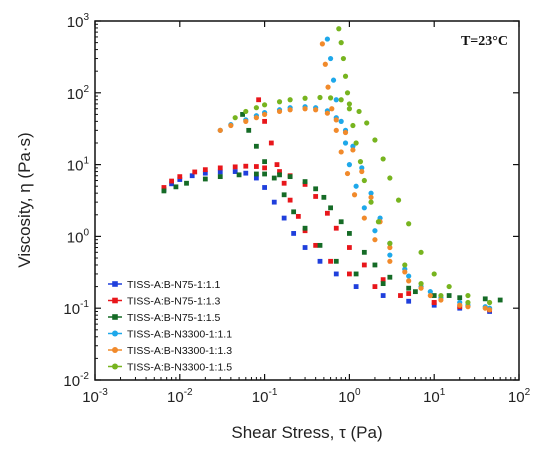 The width and height of the screenshot is (550, 454). Describe the element at coordinates (179, 368) in the screenshot. I see `legend-label: TISS-A:B-N3300-1:1.5` at that location.